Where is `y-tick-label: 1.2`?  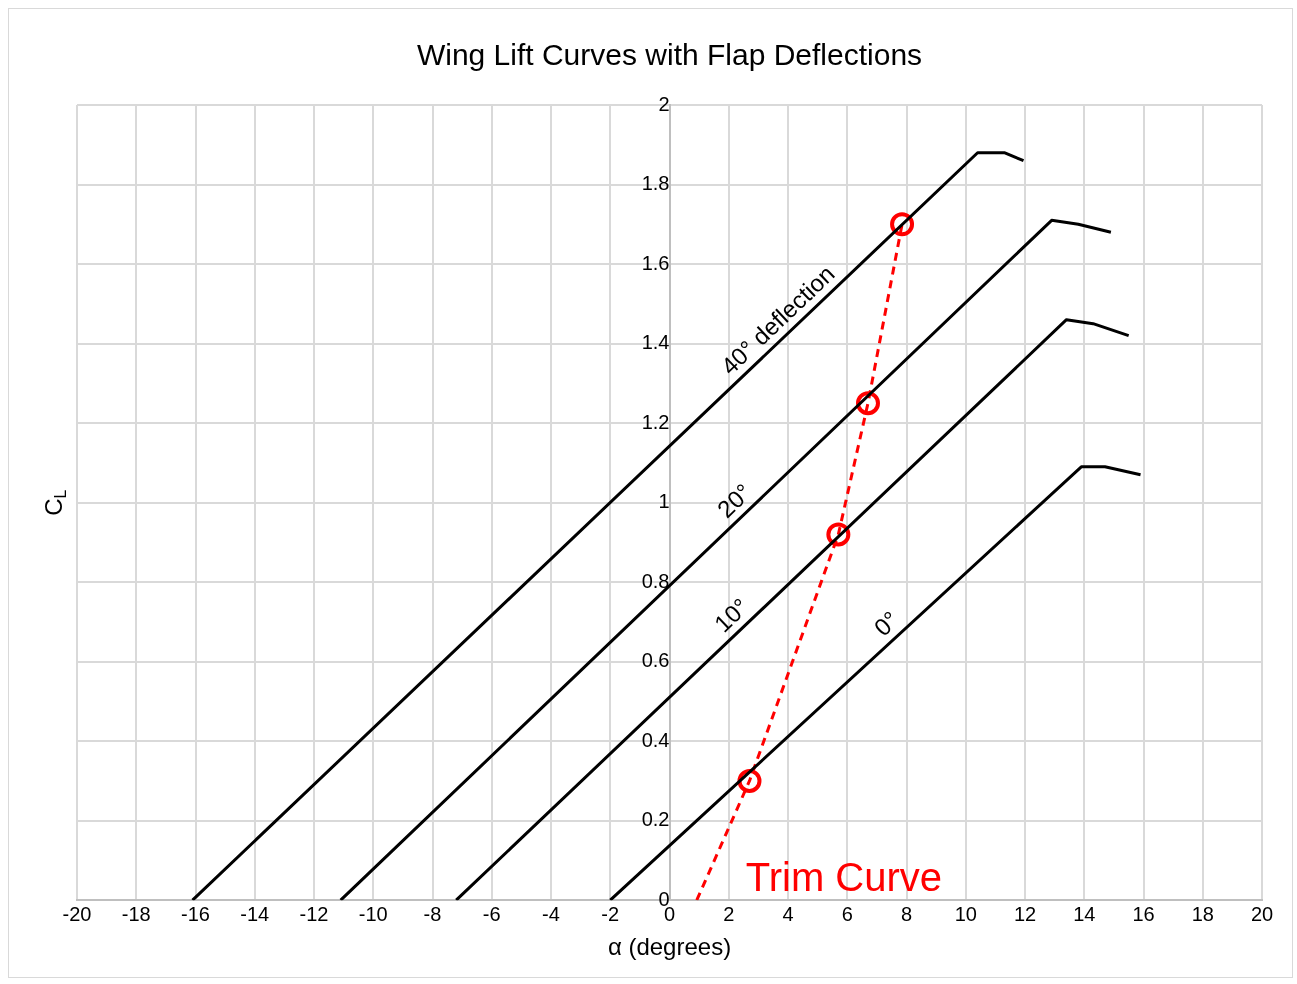
y-tick-label: 1.2 is located at coordinates (655, 421).